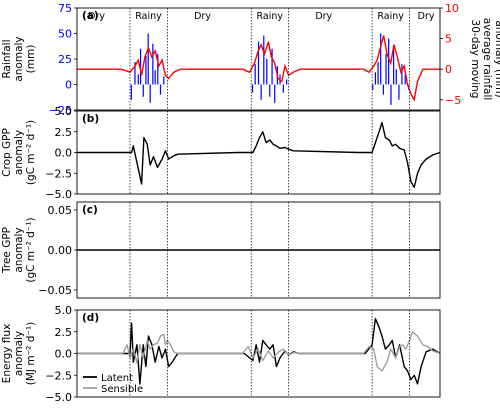 The width and height of the screenshot is (500, 420). Describe the element at coordinates (259, 351) in the screenshot. I see `sensible-line` at that location.